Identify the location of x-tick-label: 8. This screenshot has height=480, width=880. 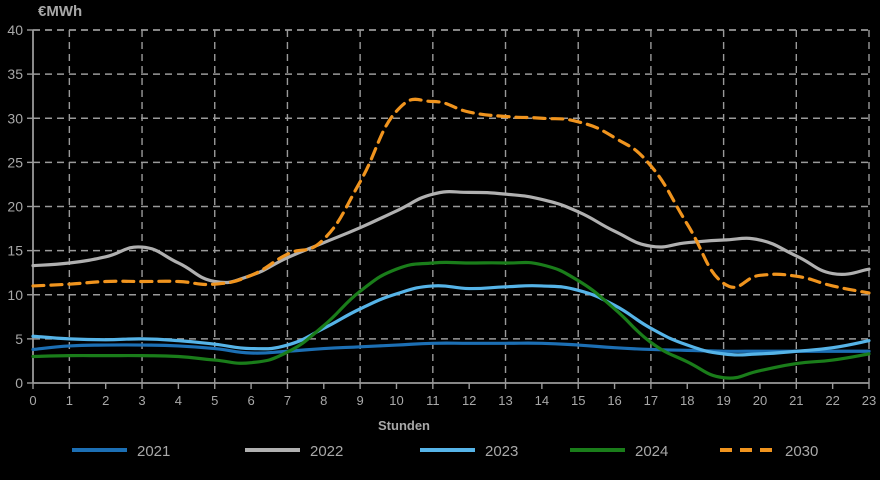
(323, 400).